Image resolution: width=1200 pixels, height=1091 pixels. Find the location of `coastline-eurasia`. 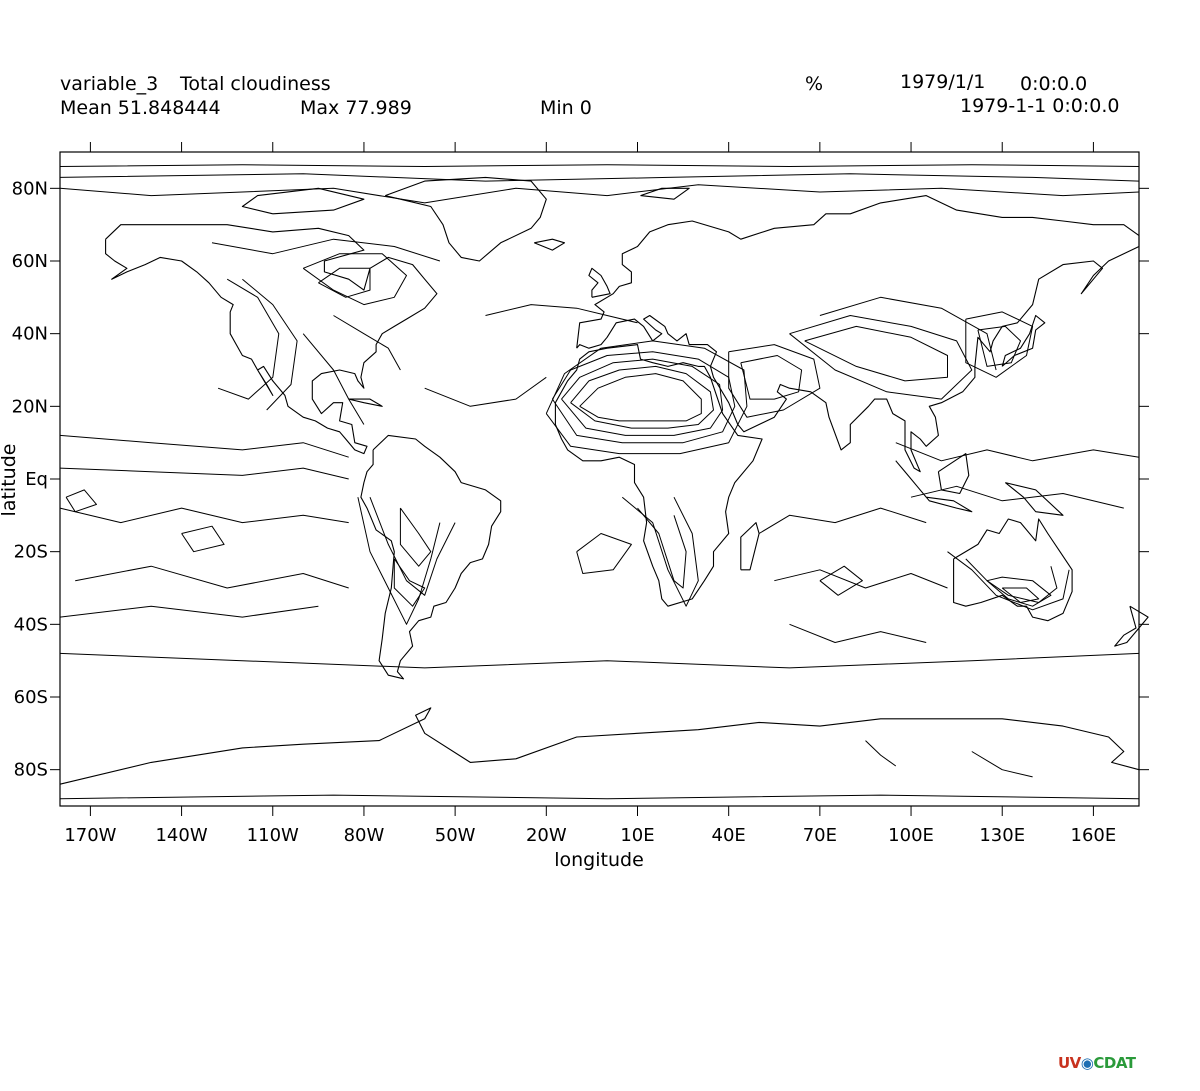

coastline-eurasia is located at coordinates (858, 334).